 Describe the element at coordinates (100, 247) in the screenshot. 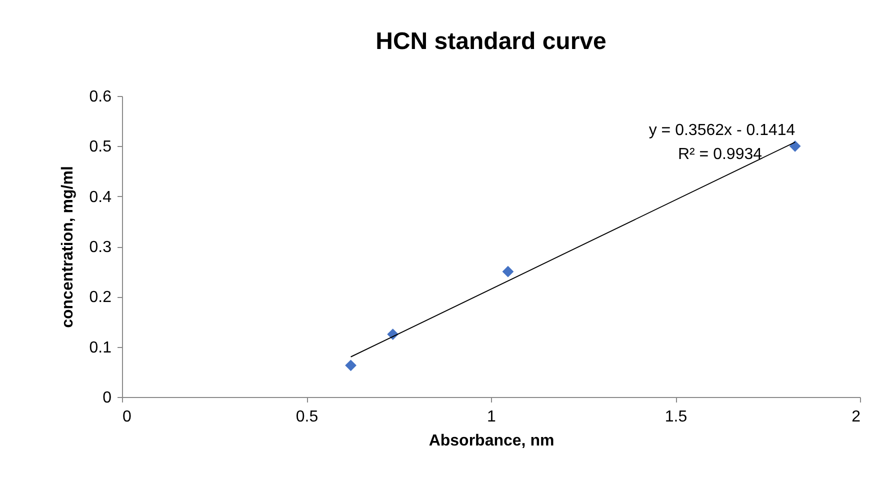

I see `y-tick-label: 0.3` at that location.